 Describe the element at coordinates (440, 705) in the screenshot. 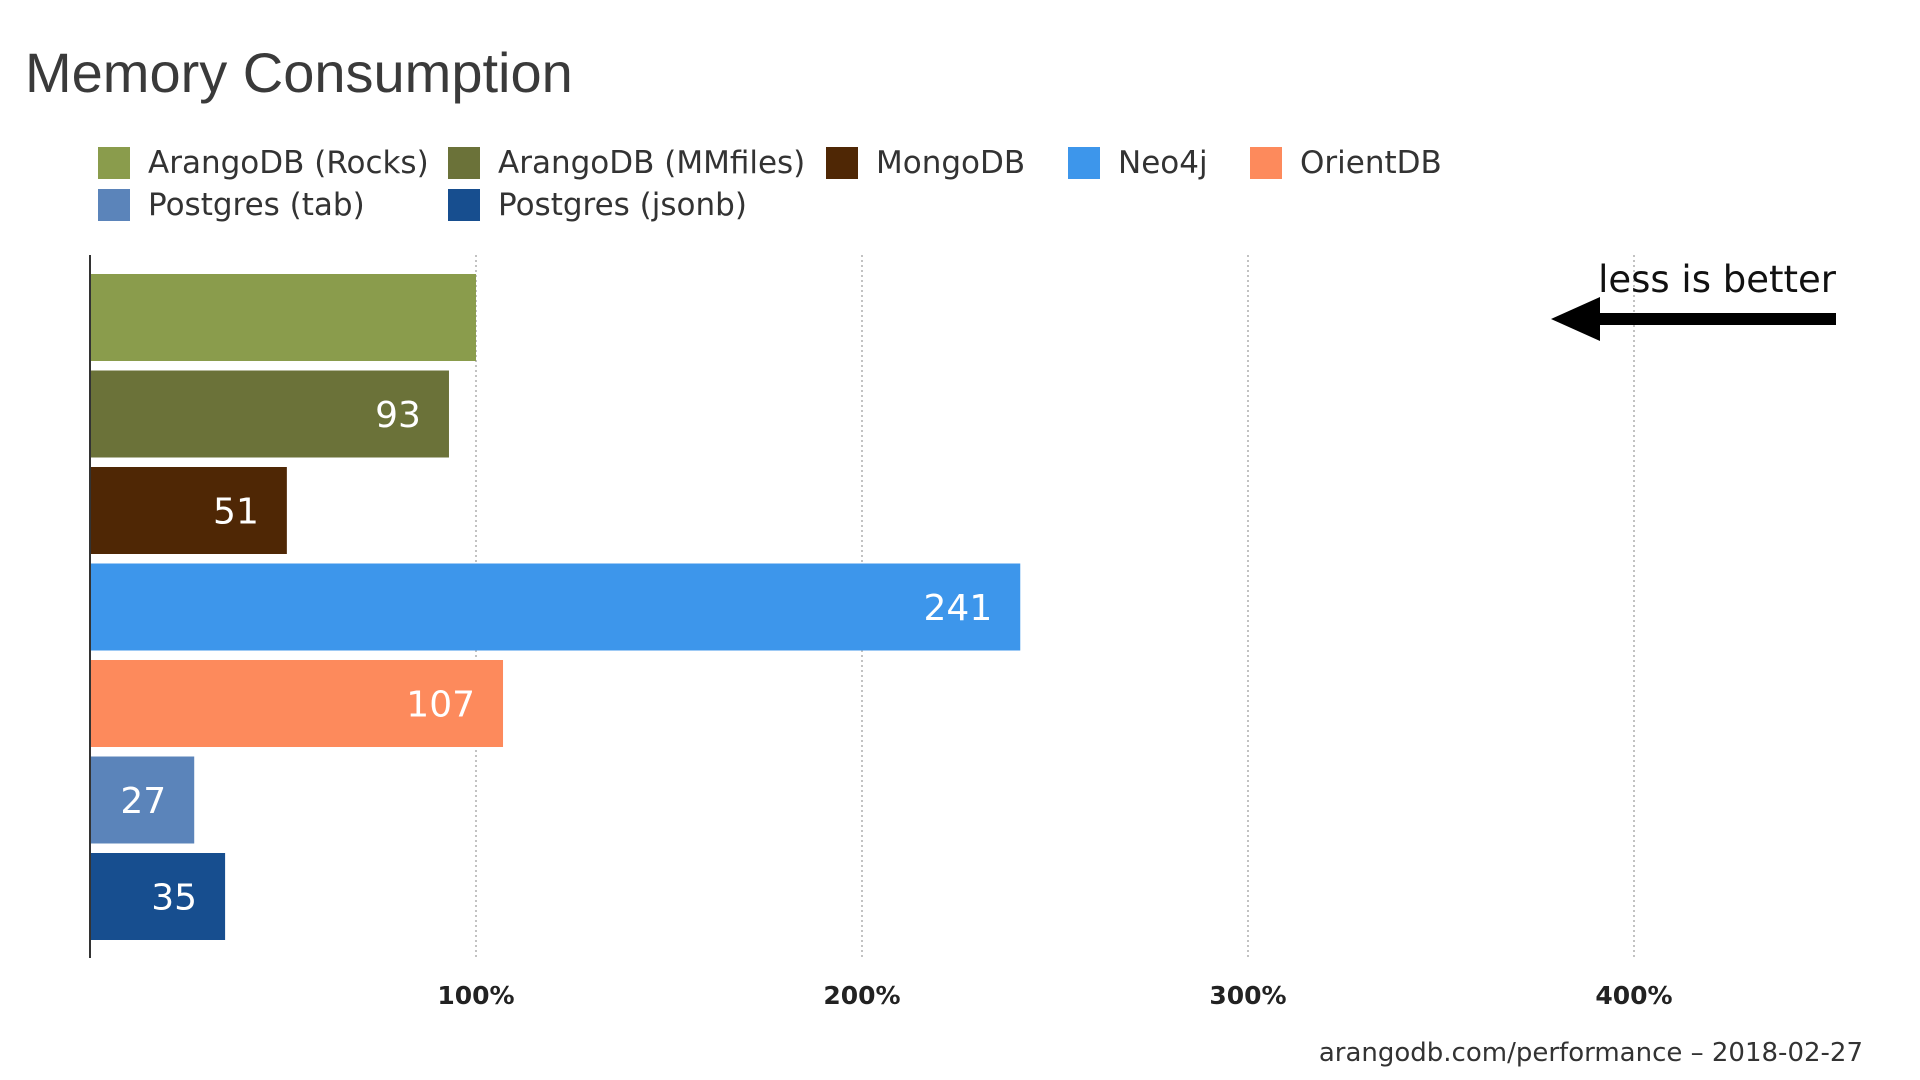

I see `data-label: 107` at that location.